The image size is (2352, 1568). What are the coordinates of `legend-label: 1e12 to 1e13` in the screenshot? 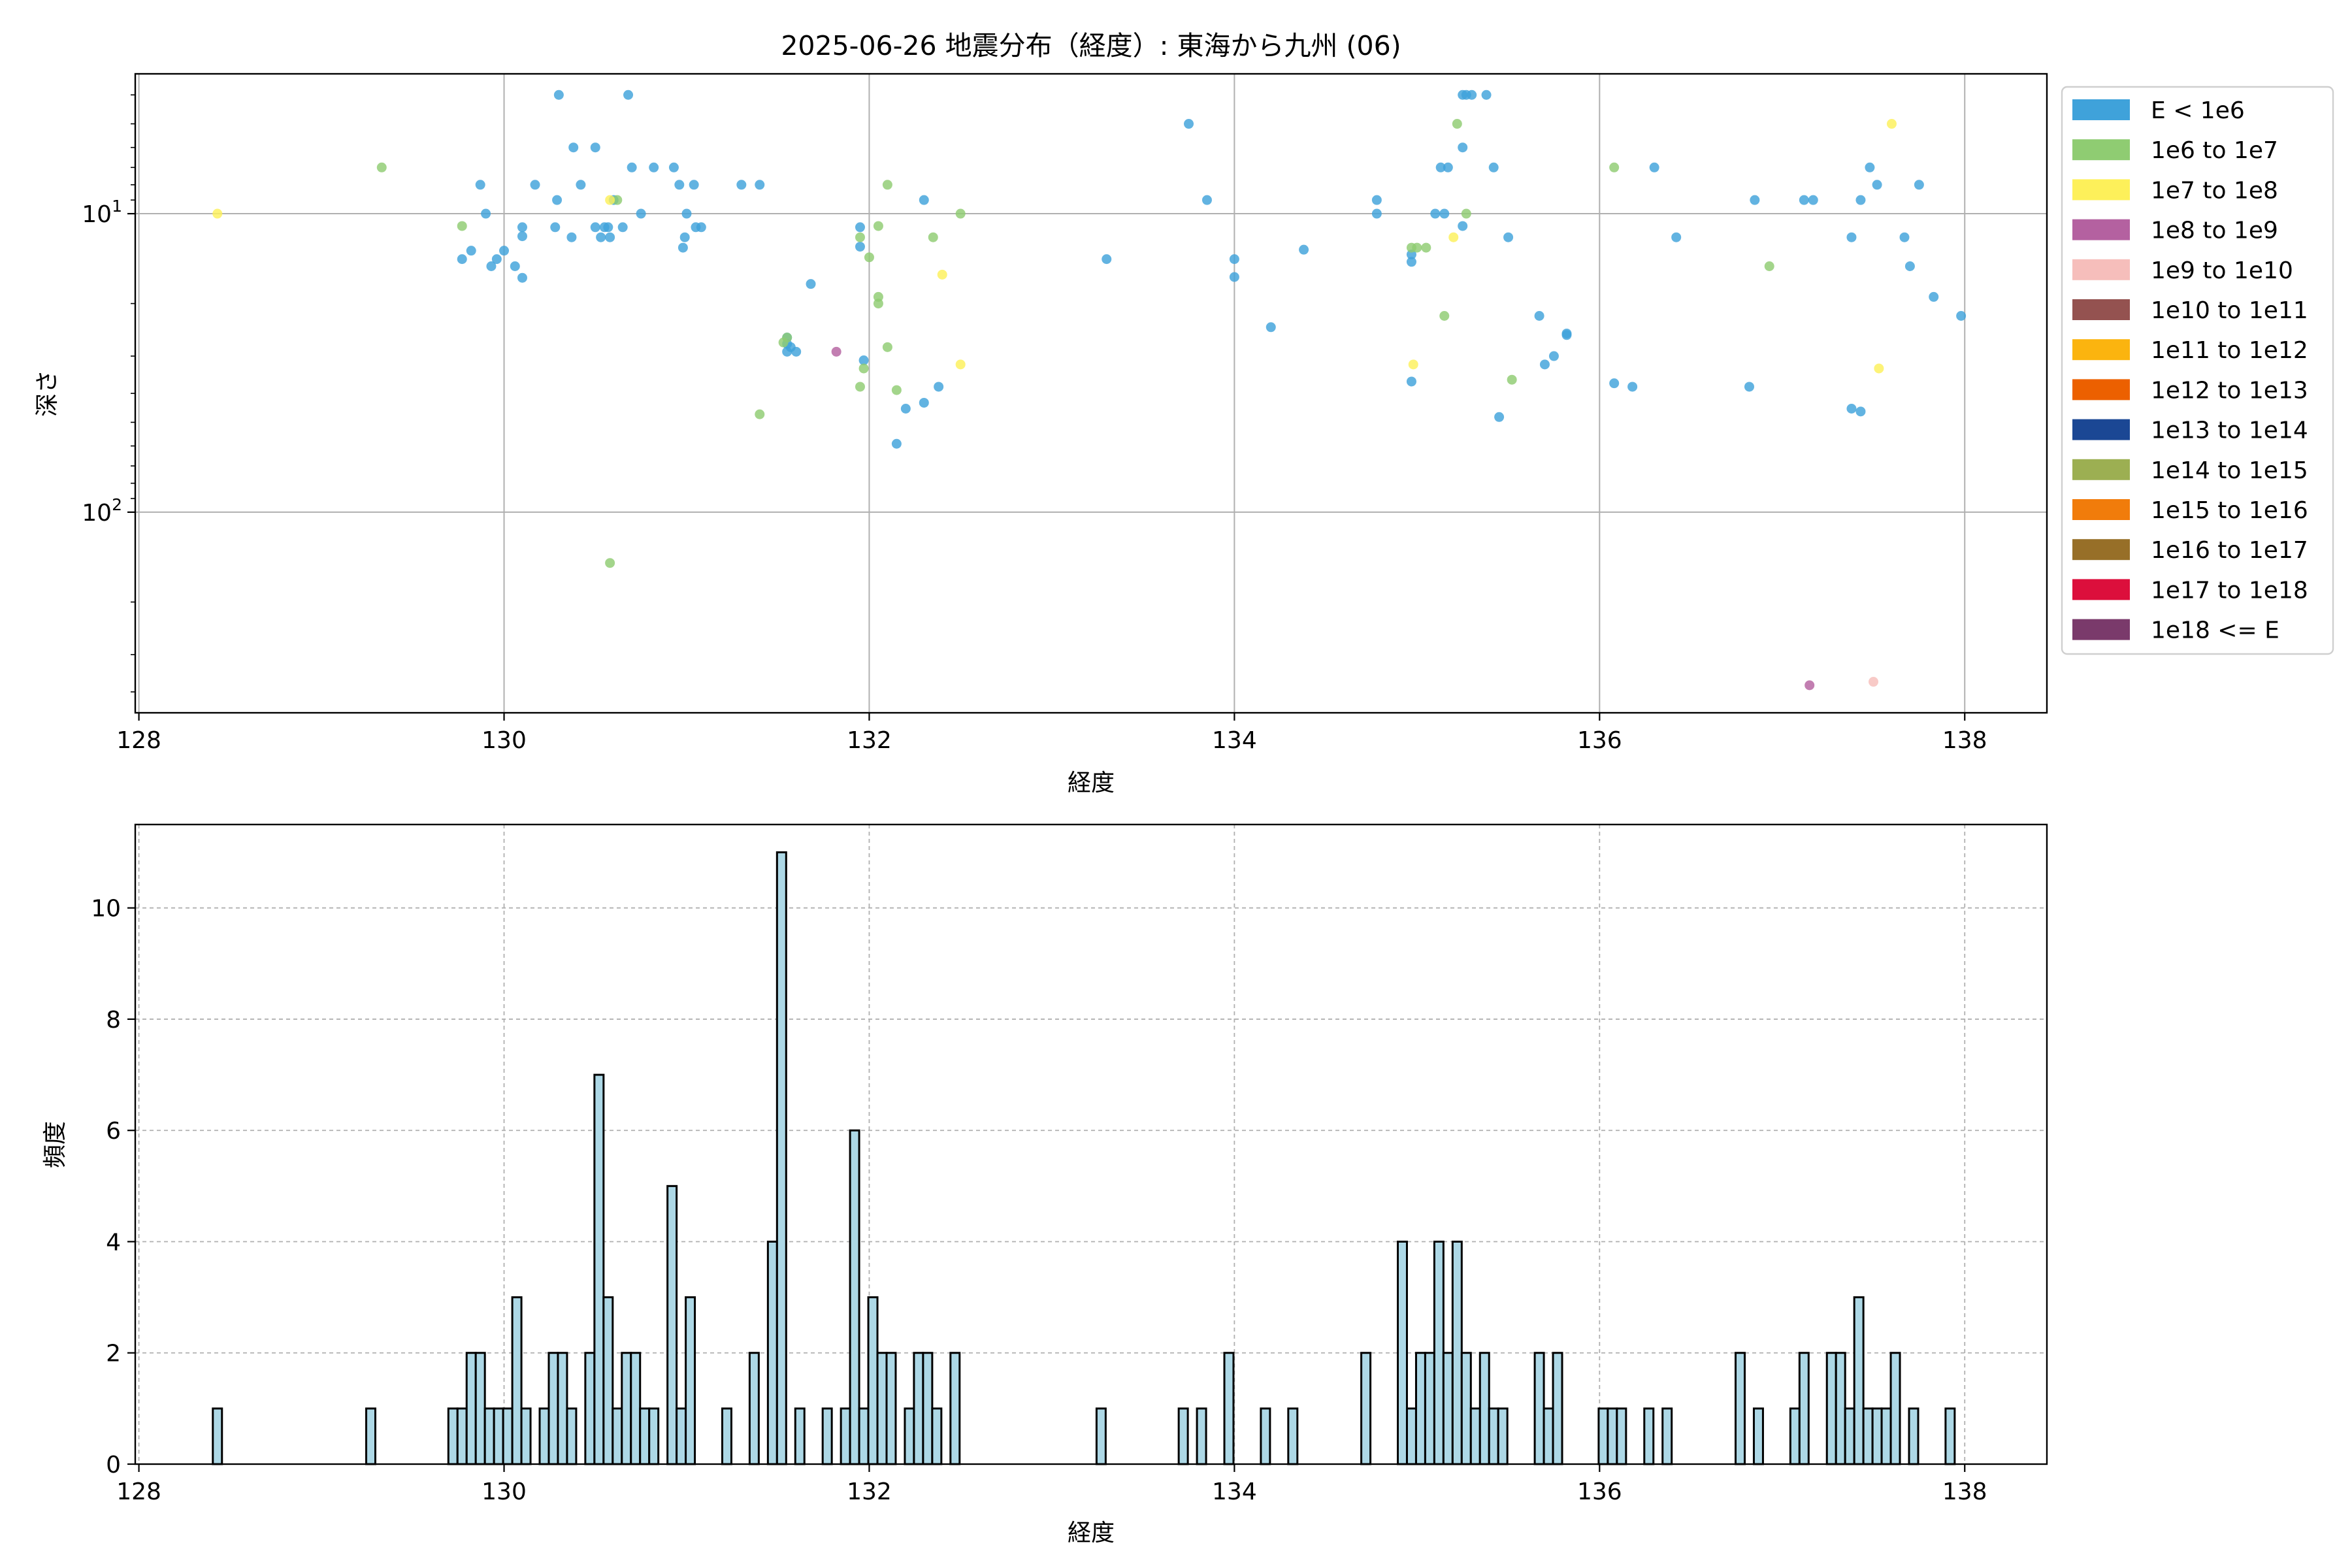 It's located at (2229, 390).